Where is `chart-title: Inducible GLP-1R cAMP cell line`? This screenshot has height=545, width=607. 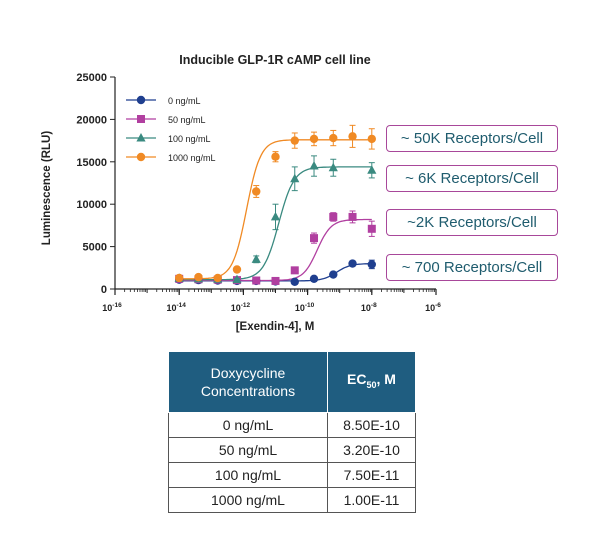
chart-title: Inducible GLP-1R cAMP cell line is located at coordinates (275, 60).